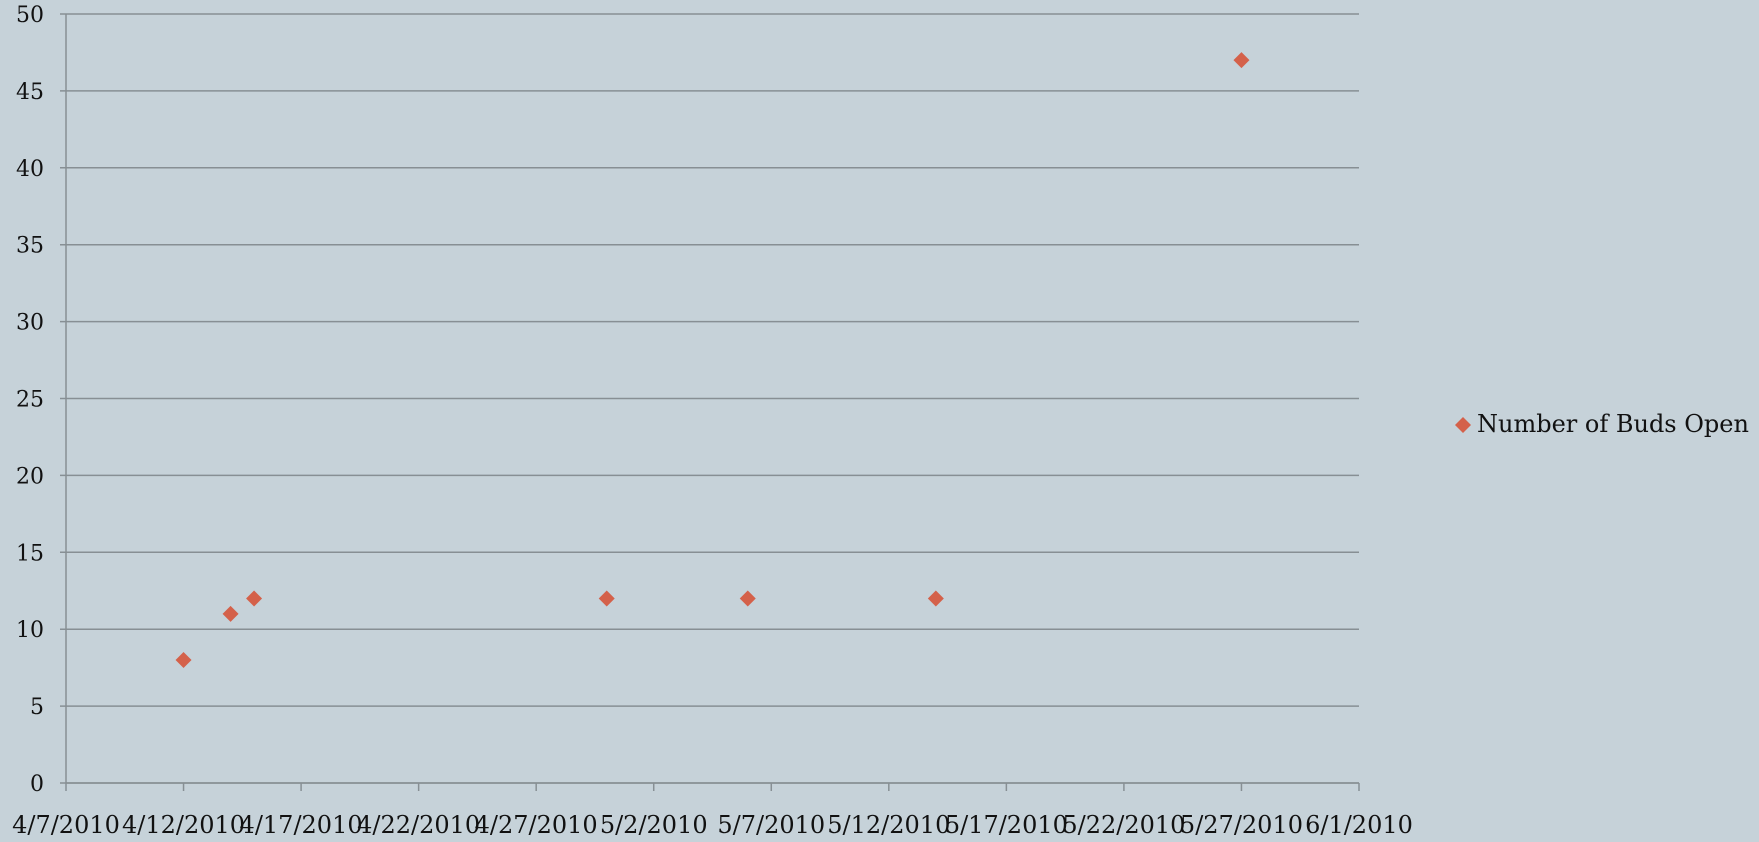  What do you see at coordinates (771, 825) in the screenshot?
I see `x-tick-label: 5/7/2010` at bounding box center [771, 825].